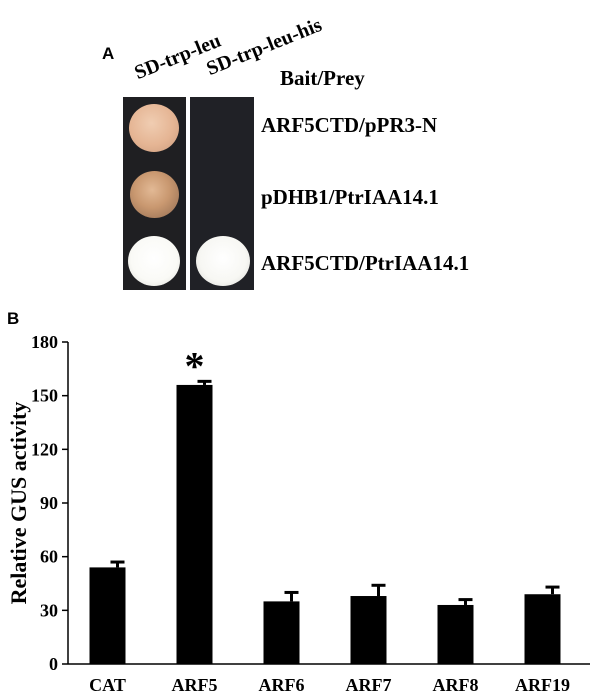  I want to click on x-tick-label-arf19: ARF19, so click(542, 685).